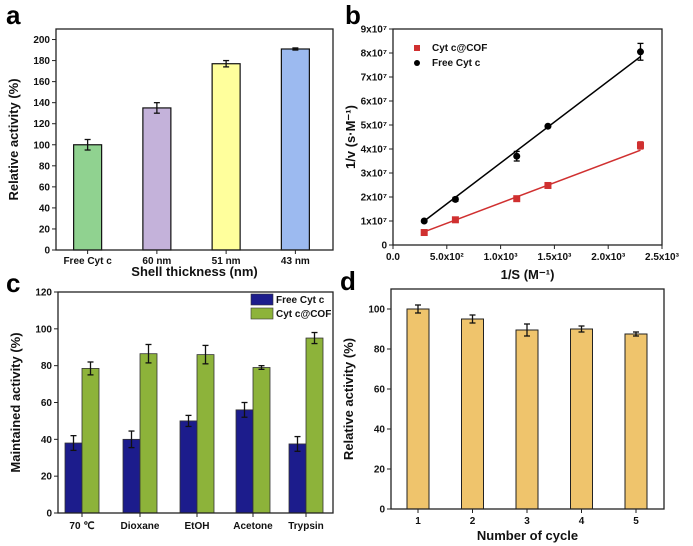  I want to click on x-axis-label-b: 1/S (M⁻¹), so click(528, 274).